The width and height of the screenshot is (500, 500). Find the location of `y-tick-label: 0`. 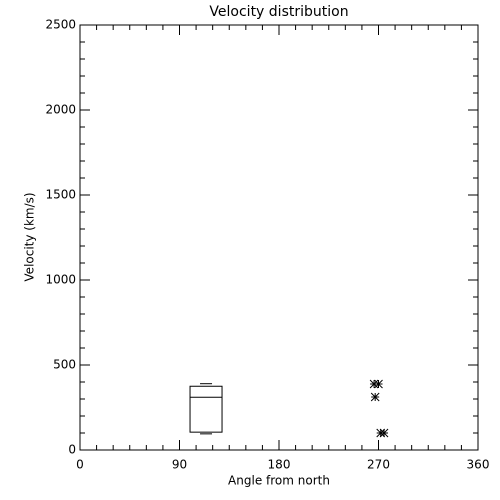

y-tick-label: 0 is located at coordinates (72, 450).